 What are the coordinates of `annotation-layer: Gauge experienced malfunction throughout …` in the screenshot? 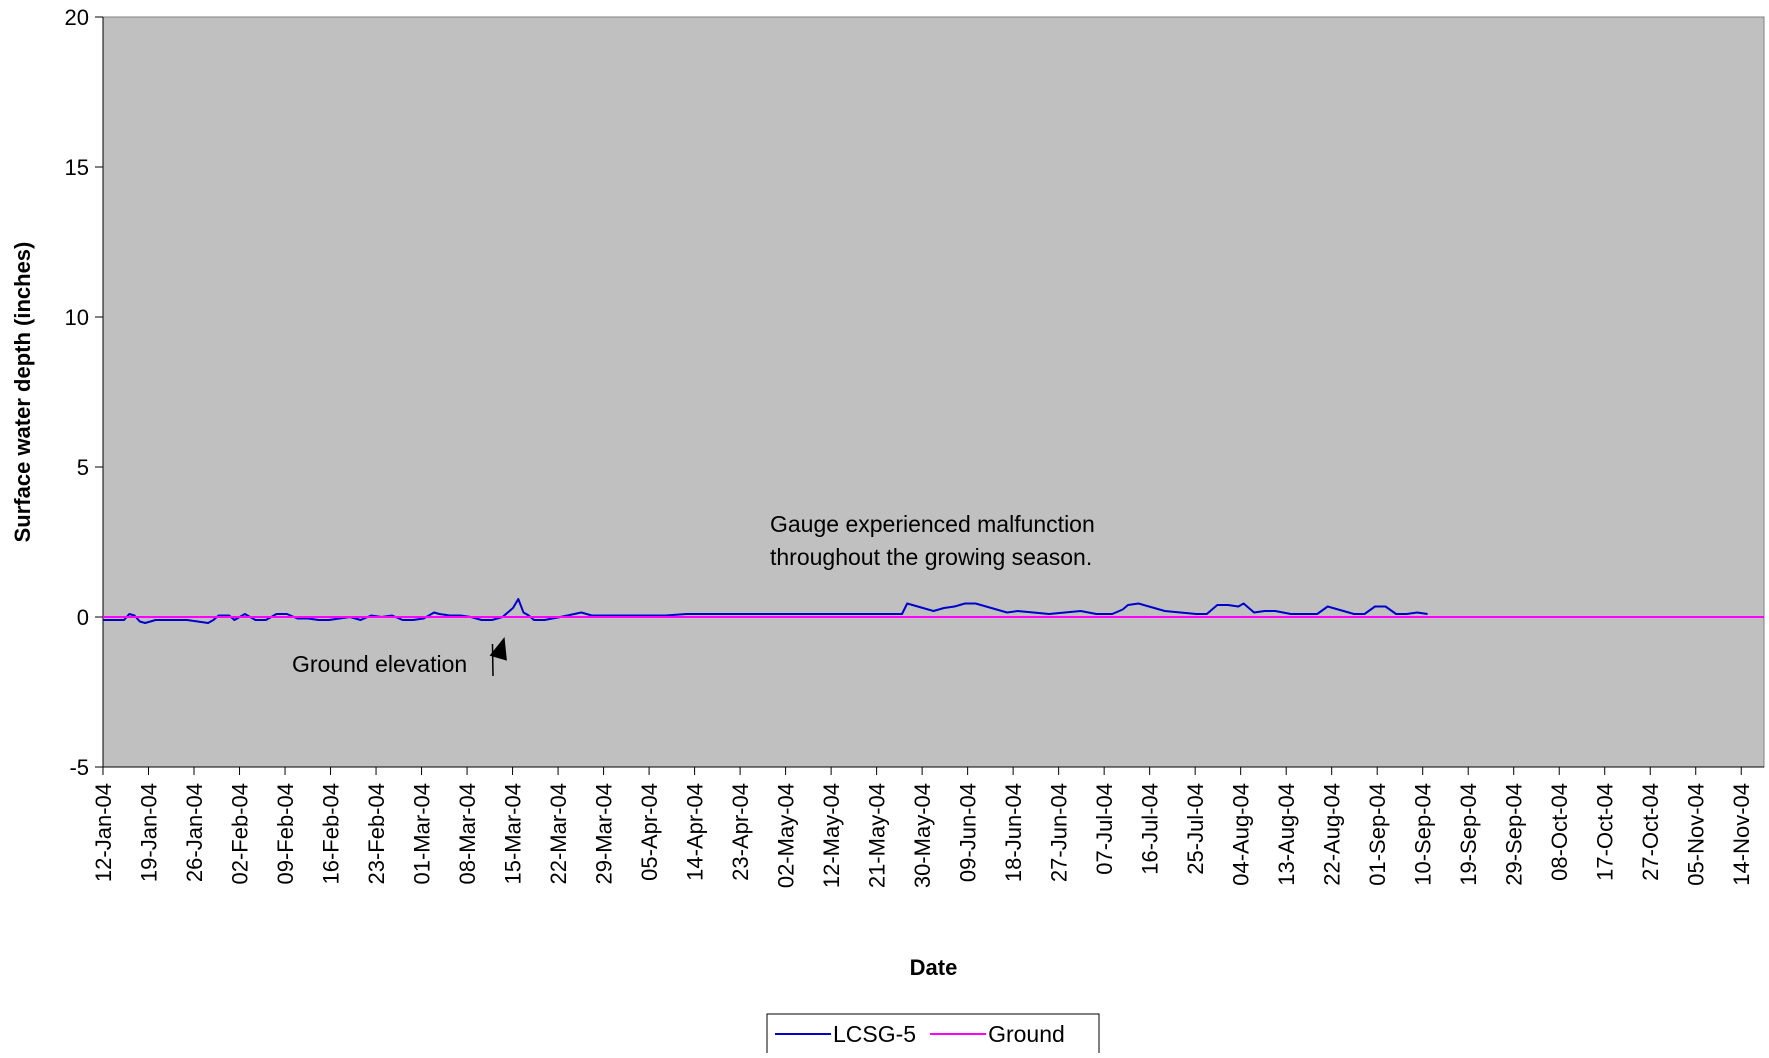 It's located at (693, 594).